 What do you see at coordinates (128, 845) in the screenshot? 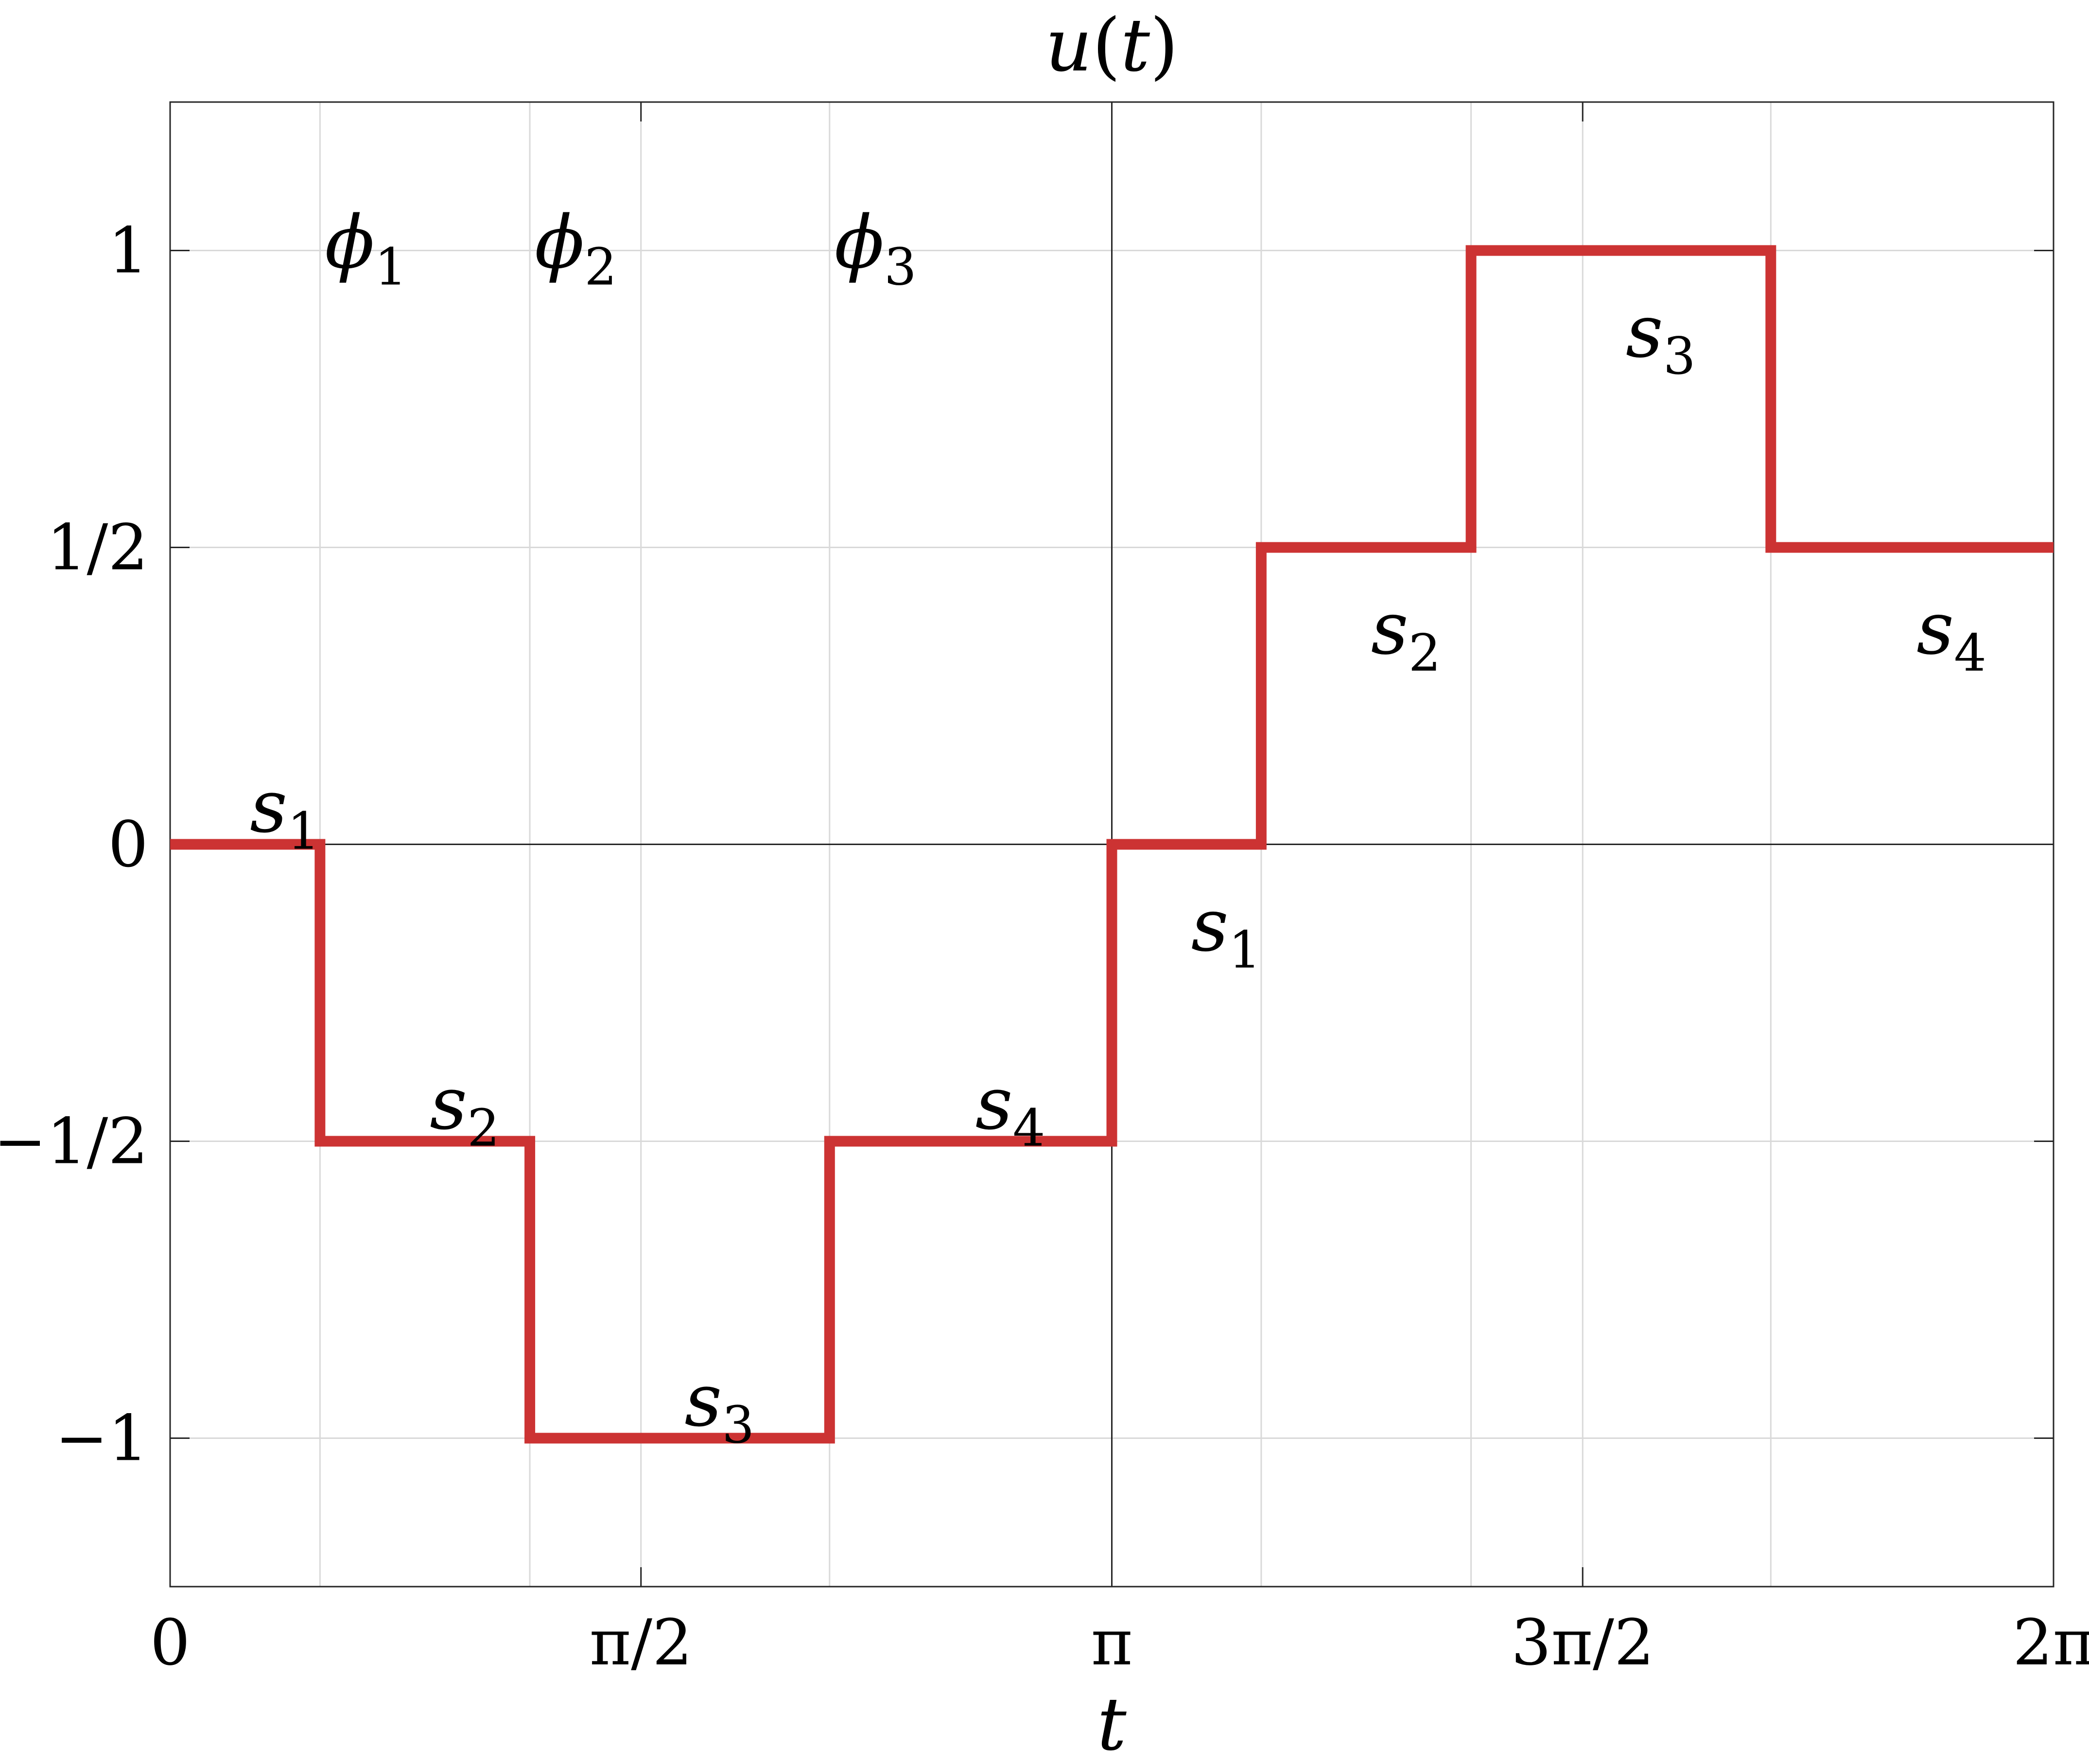
I see `y-tick-label: 0` at bounding box center [128, 845].